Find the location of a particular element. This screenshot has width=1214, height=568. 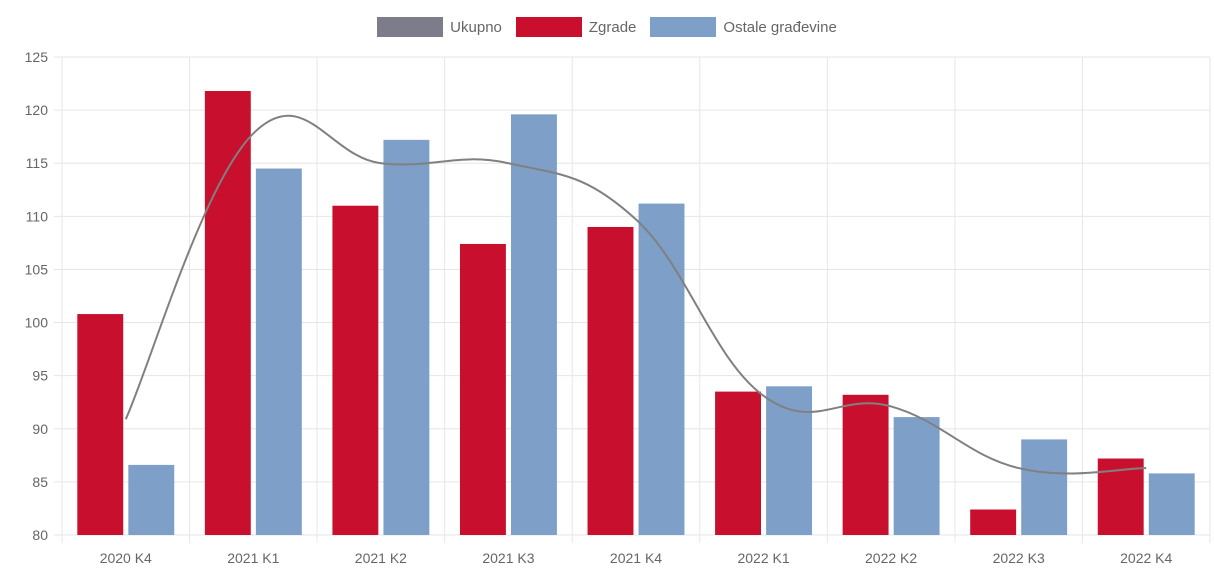

legend: Ukupno Zgrade Ostale građevine is located at coordinates (607, 27).